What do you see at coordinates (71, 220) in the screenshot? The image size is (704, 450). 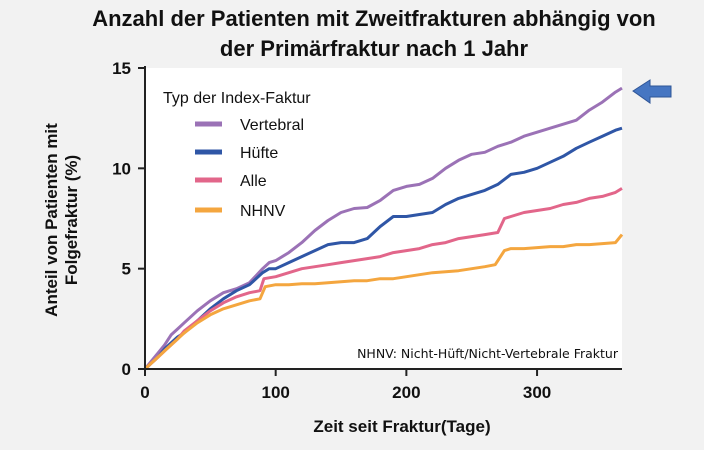 I see `y-axis-title-line-2: Folgefraktur (%)` at bounding box center [71, 220].